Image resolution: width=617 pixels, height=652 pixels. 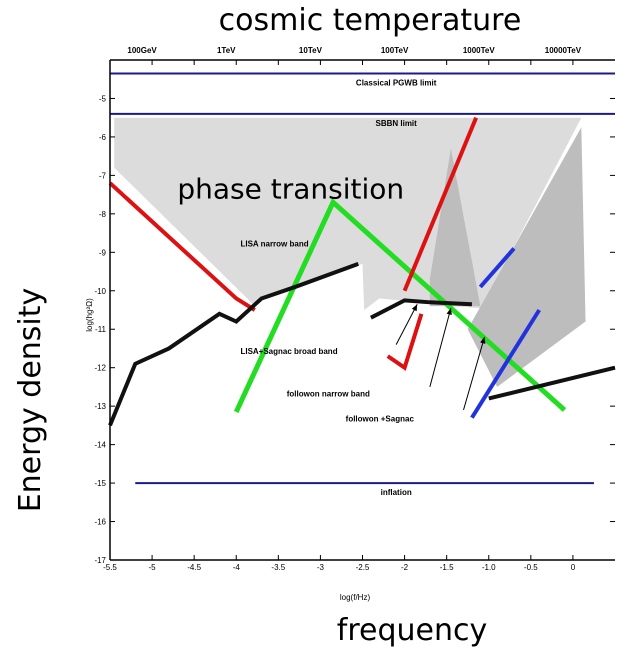 What do you see at coordinates (153, 567) in the screenshot?
I see `x-tick-label: -5` at bounding box center [153, 567].